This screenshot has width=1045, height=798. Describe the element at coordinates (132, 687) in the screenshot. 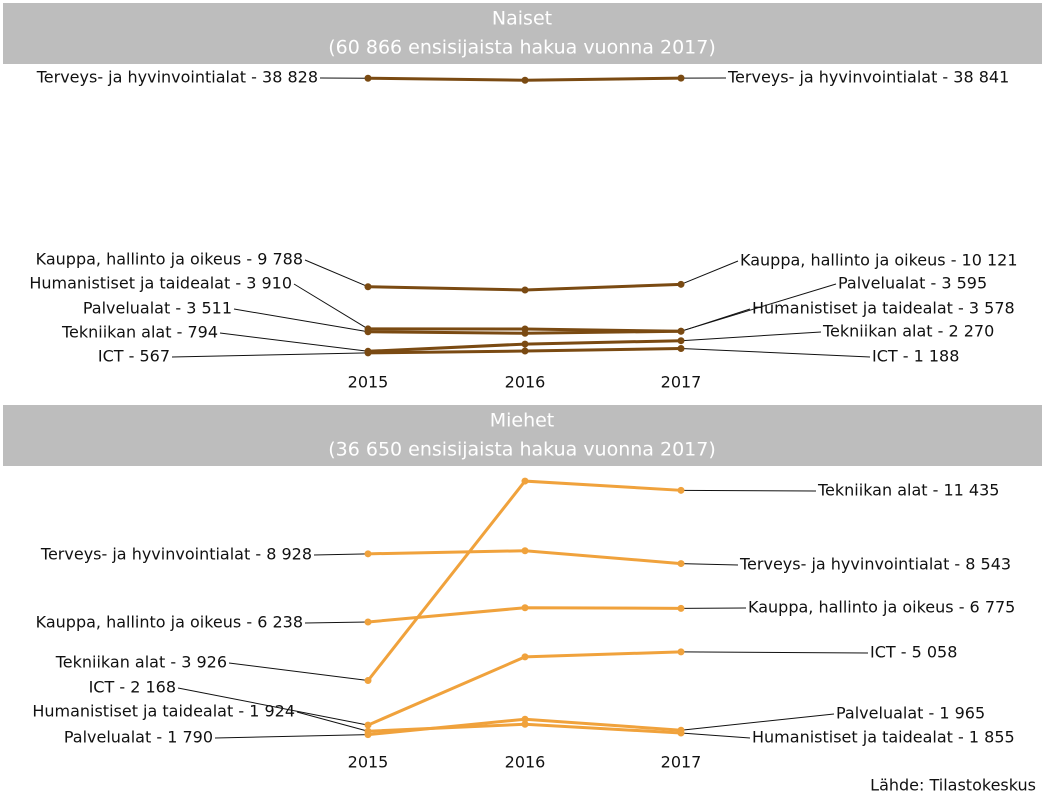

I see `value-label: ICT - 2 168` at that location.